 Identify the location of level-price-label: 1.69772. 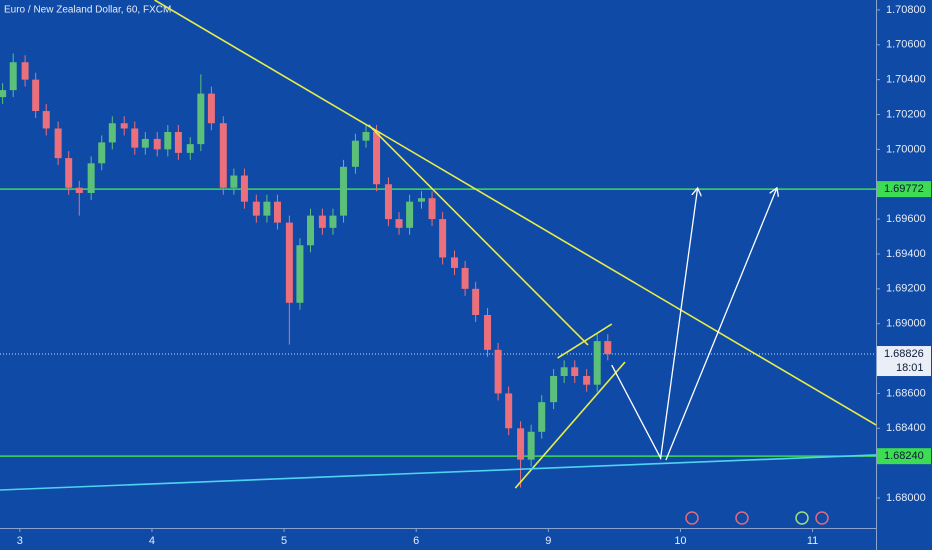
(904, 189).